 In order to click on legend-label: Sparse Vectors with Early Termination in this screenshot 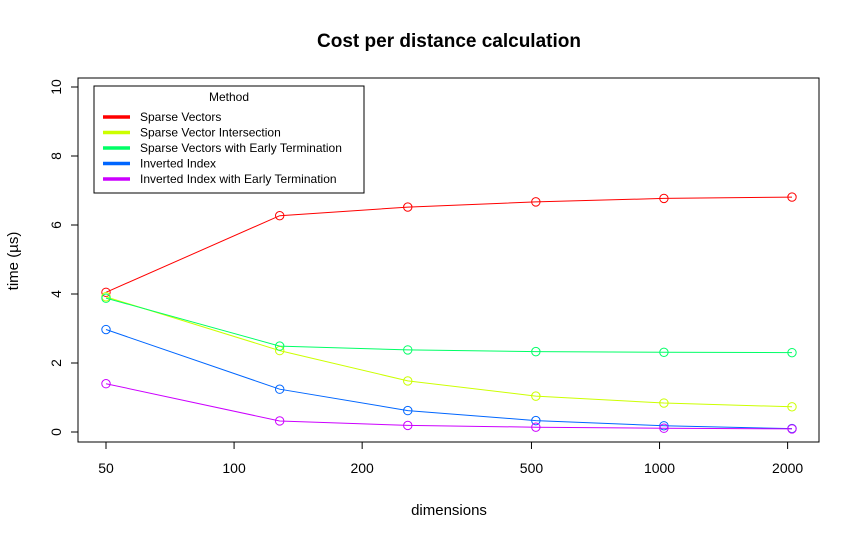, I will do `click(241, 148)`.